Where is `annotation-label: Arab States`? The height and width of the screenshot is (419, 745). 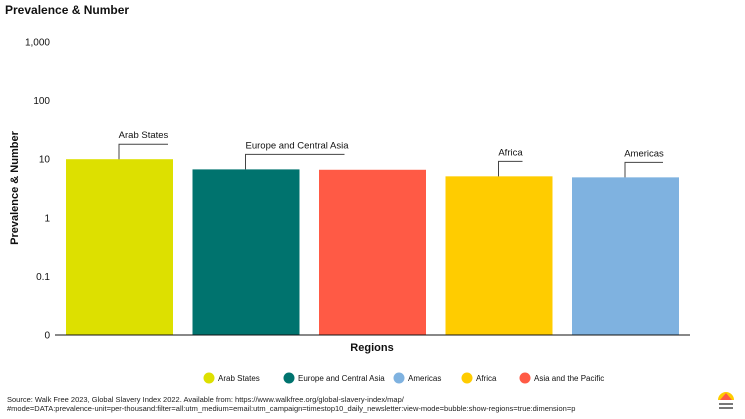 annotation-label: Arab States is located at coordinates (144, 135).